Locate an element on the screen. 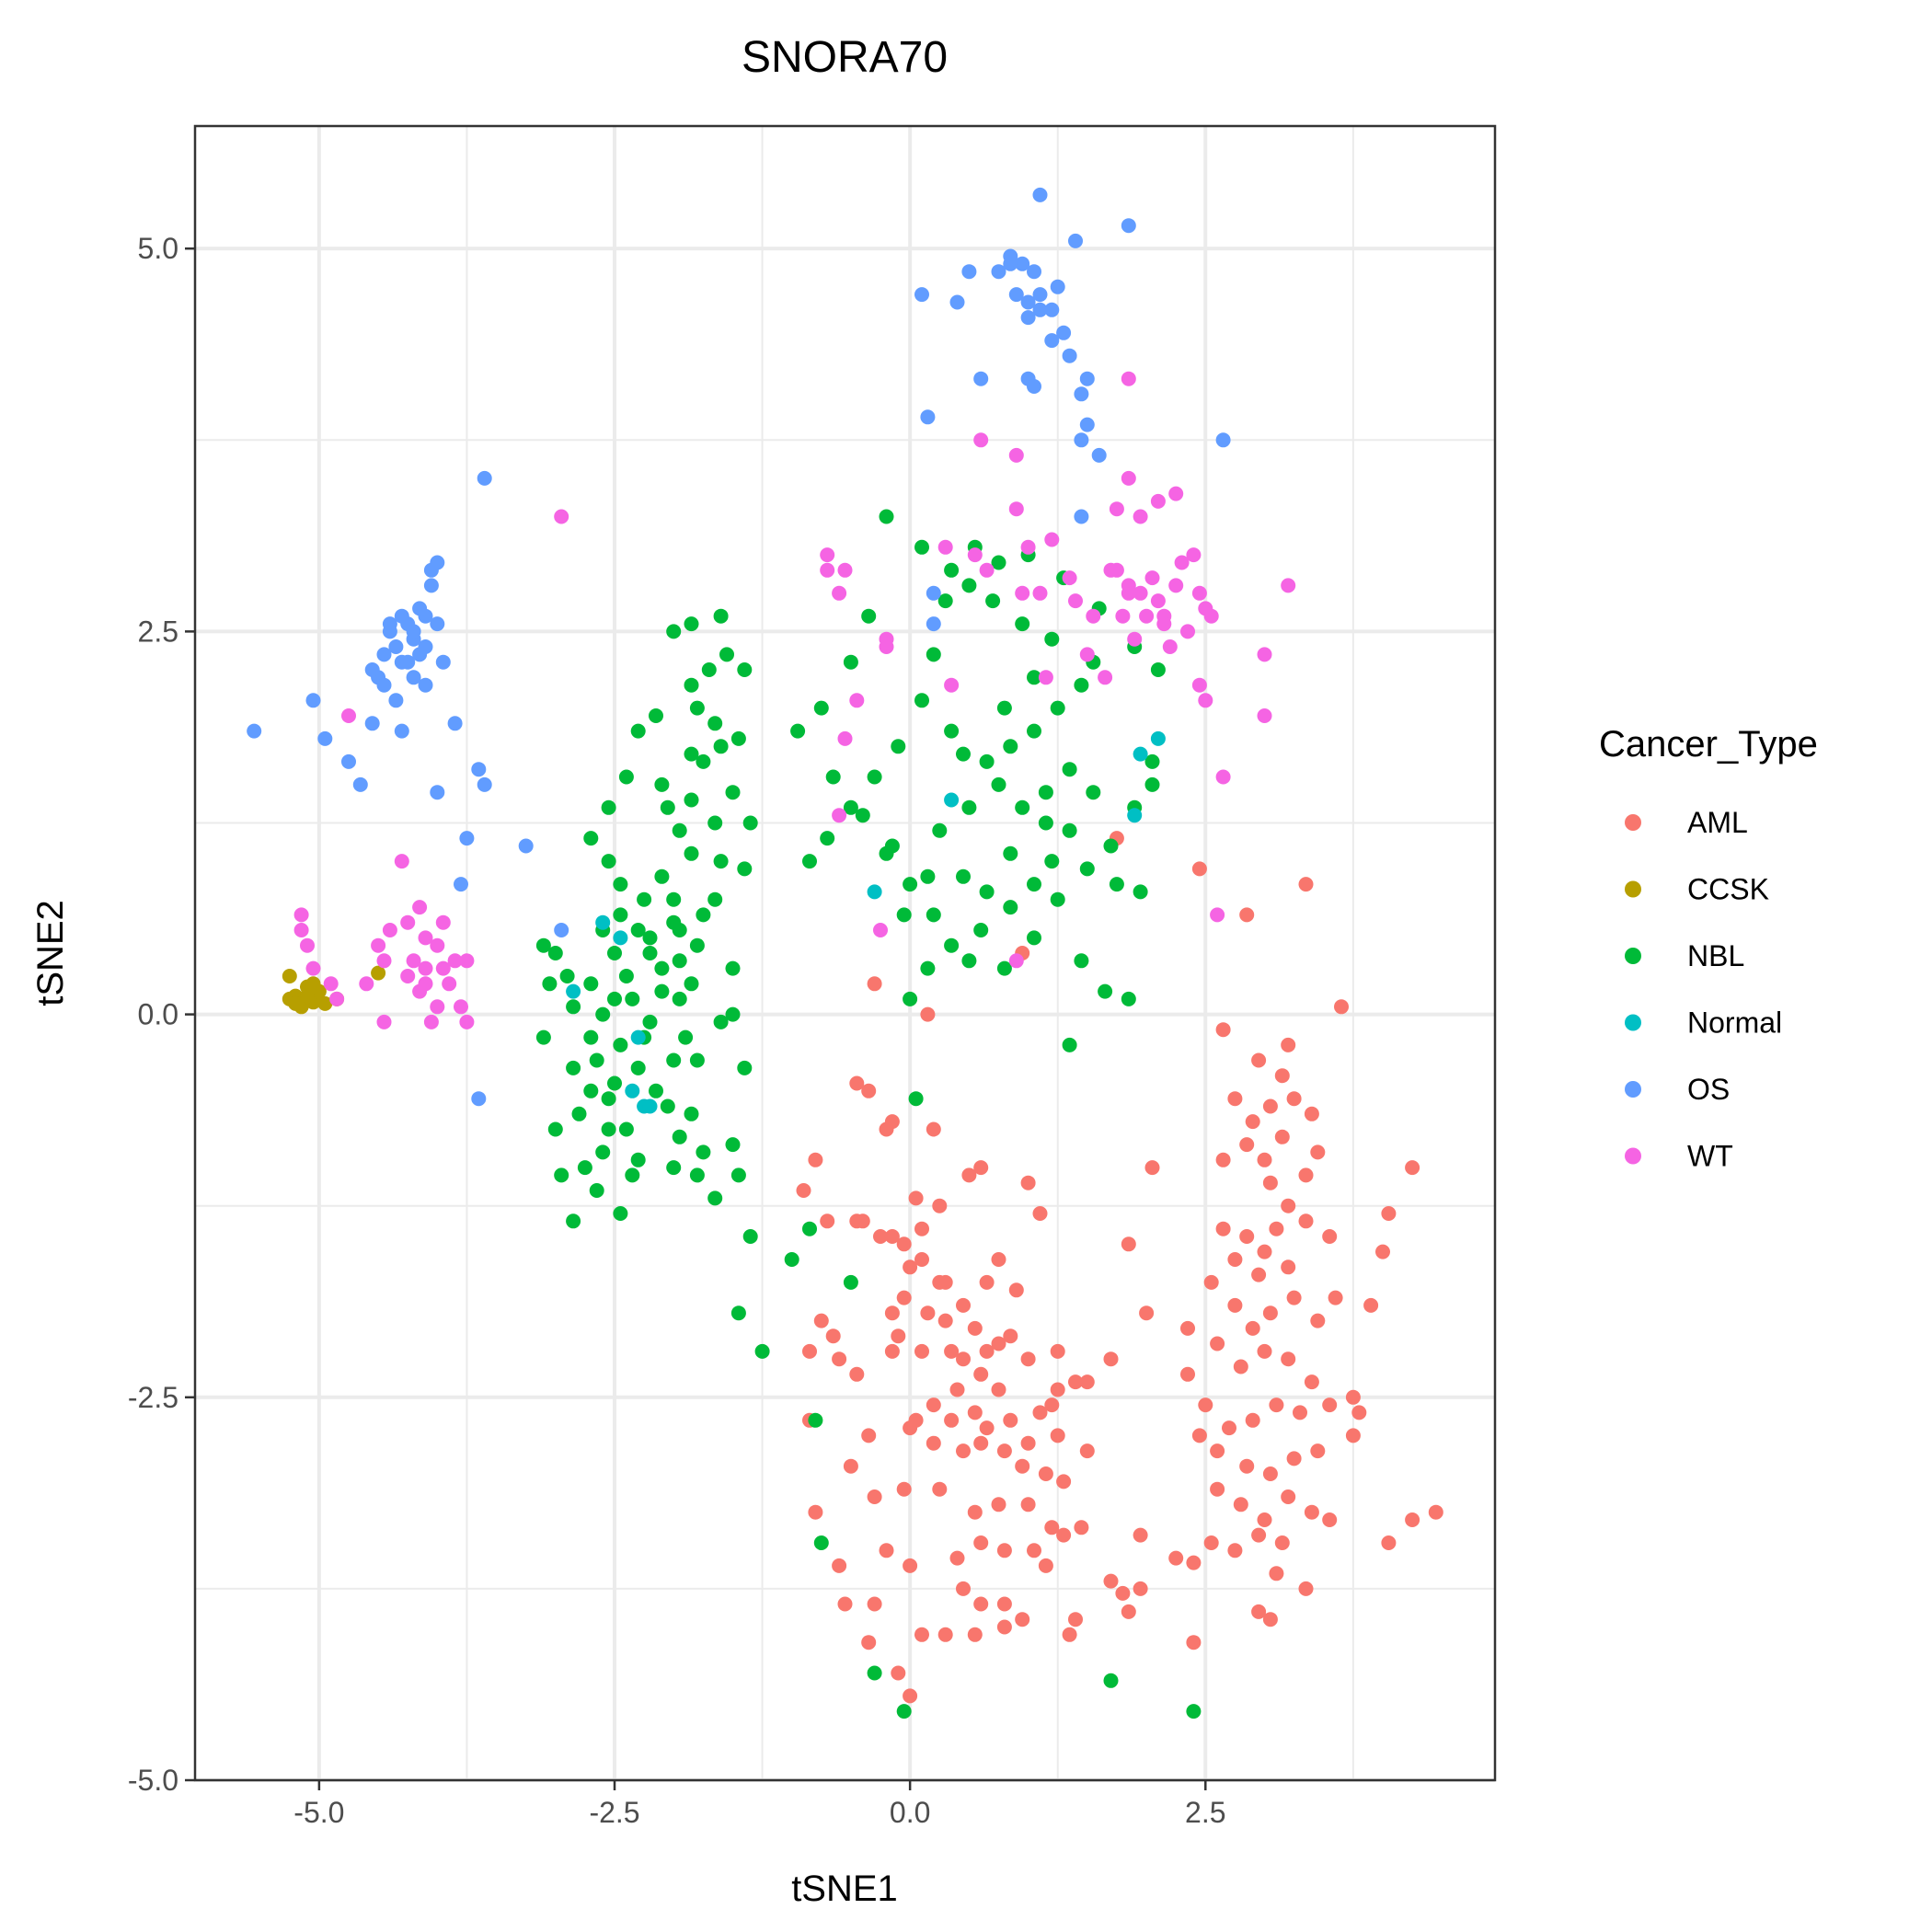 The width and height of the screenshot is (1932, 1932). y-tick-label: 0.0 is located at coordinates (158, 1014).